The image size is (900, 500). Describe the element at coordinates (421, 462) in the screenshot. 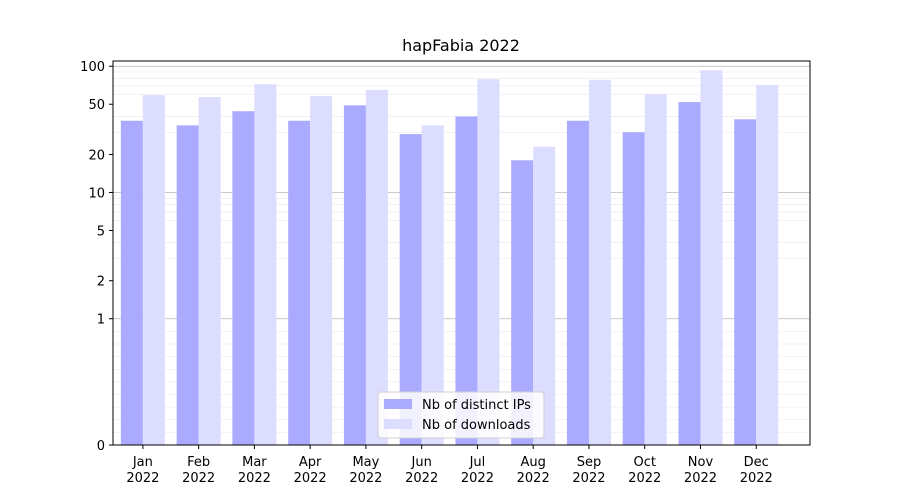

I see `x-tick-label: Jun` at that location.